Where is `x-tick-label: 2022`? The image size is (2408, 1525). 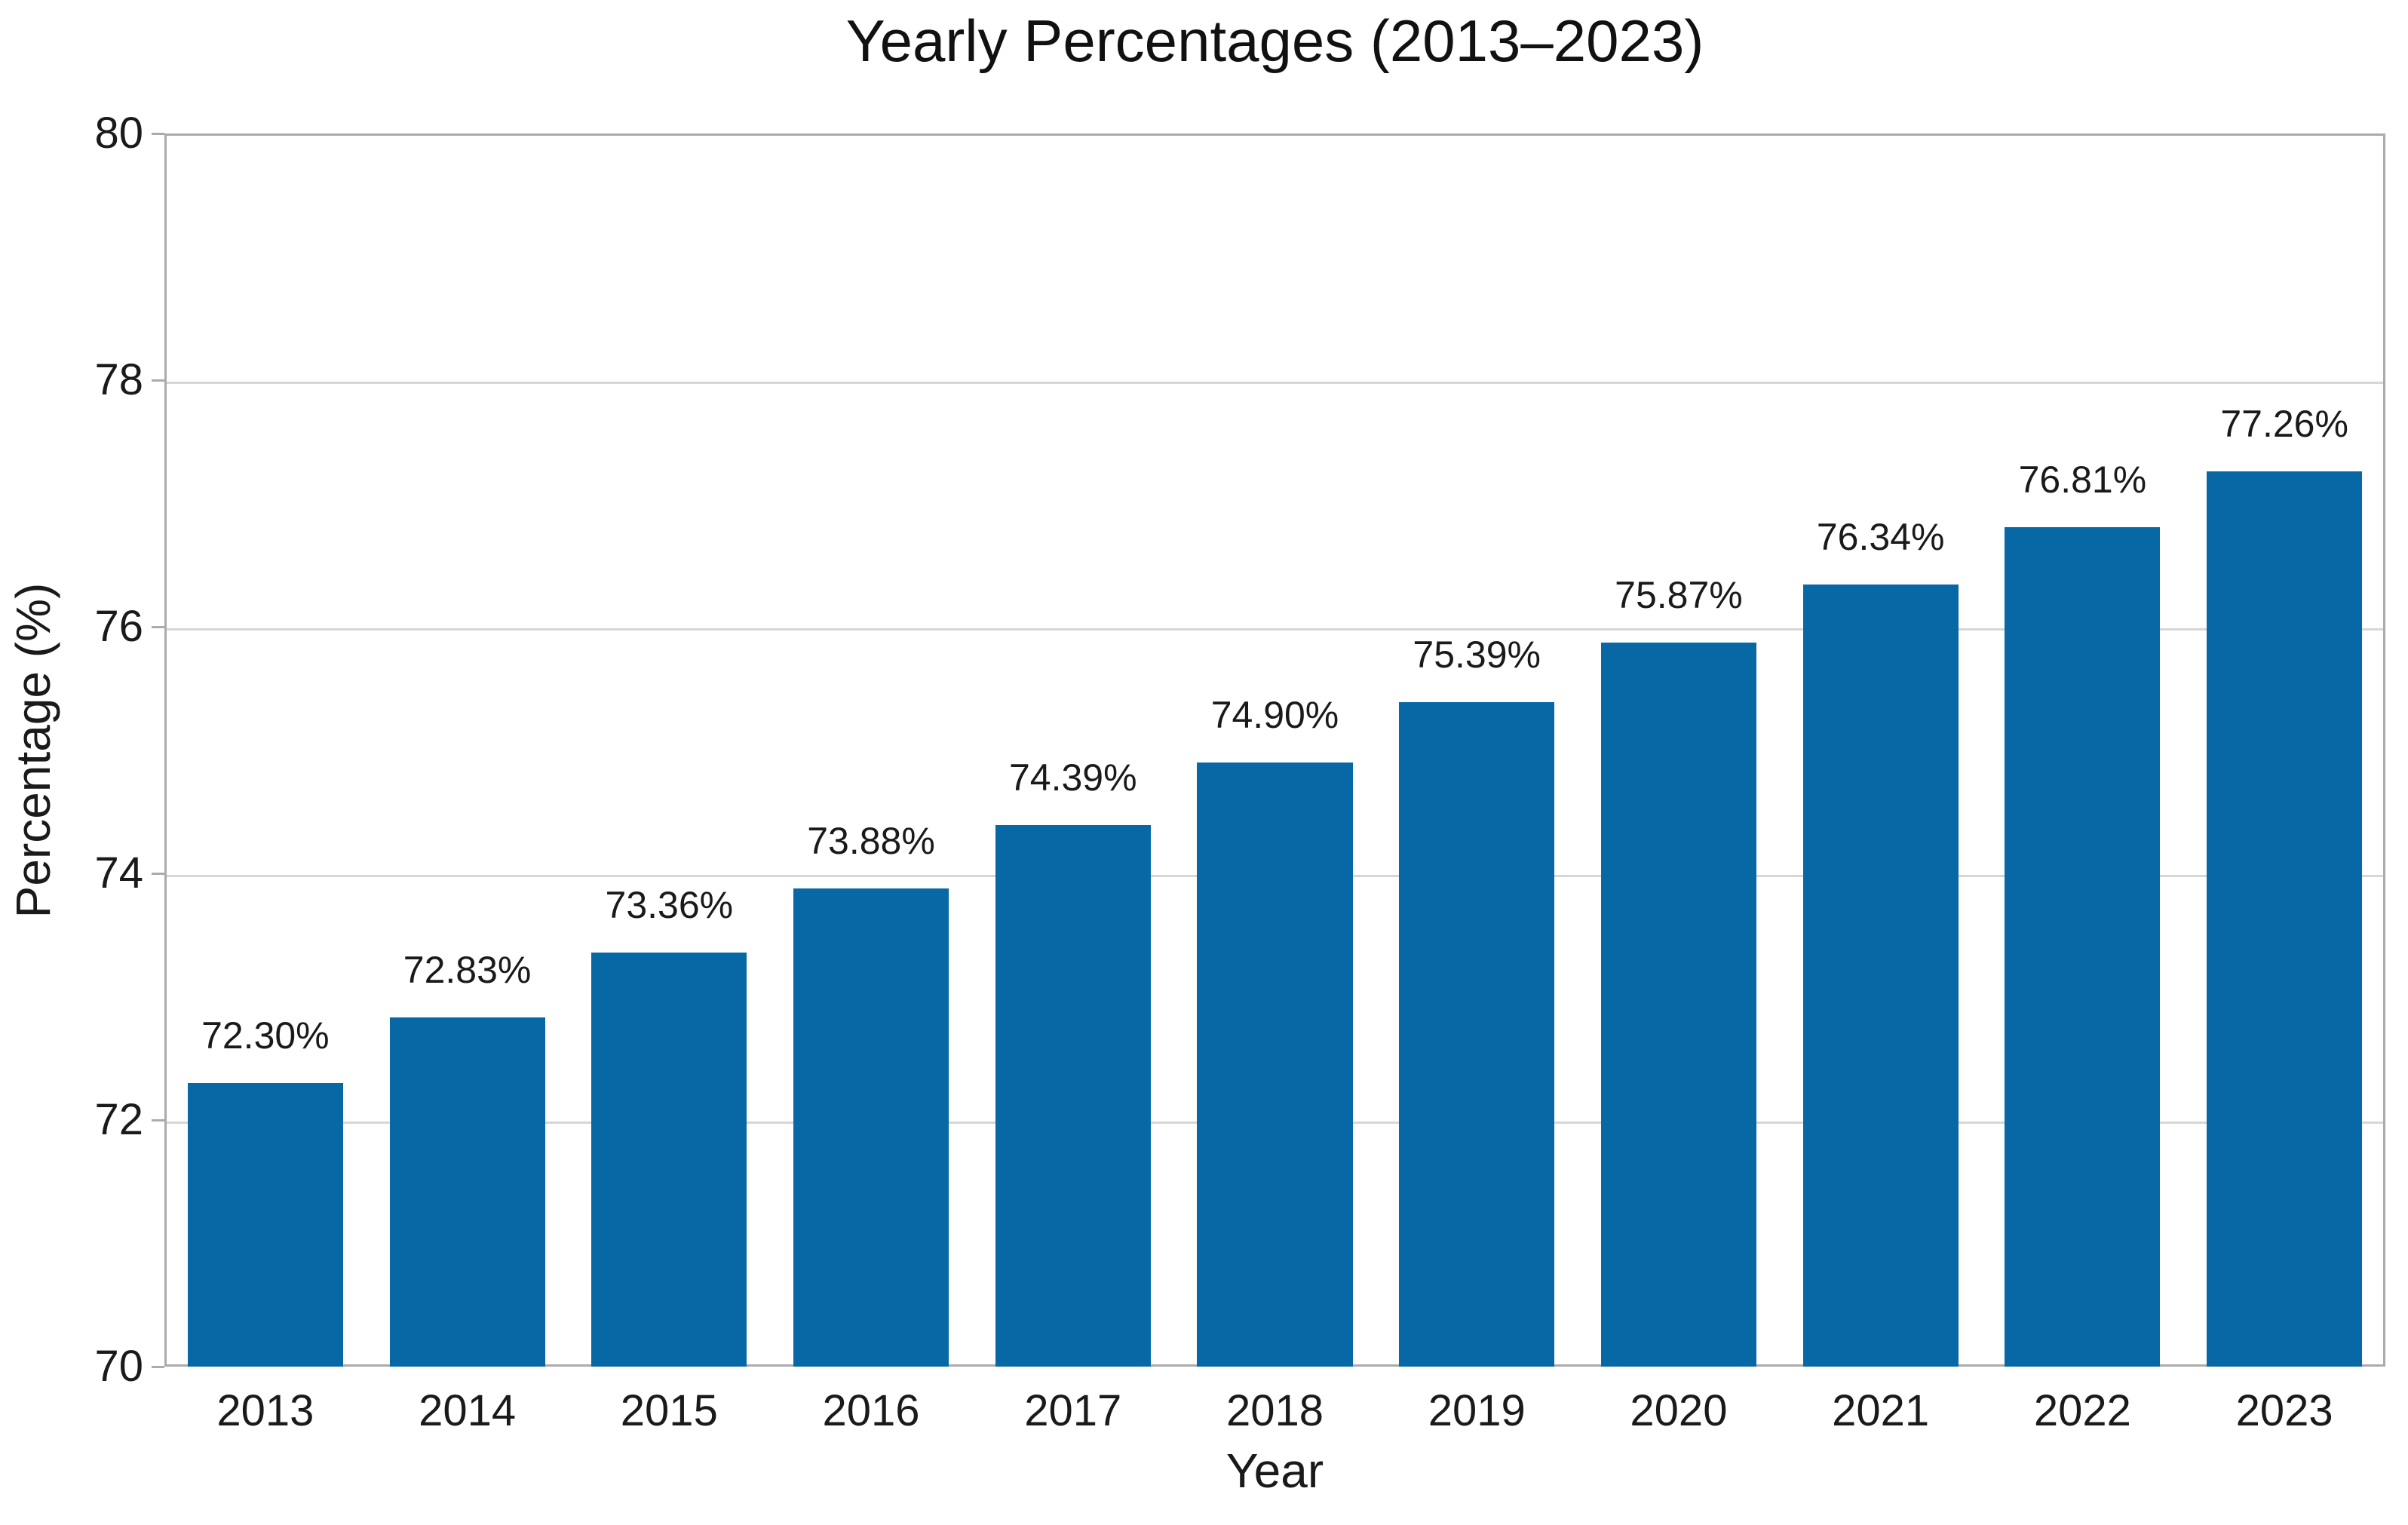 x-tick-label: 2022 is located at coordinates (2082, 1410).